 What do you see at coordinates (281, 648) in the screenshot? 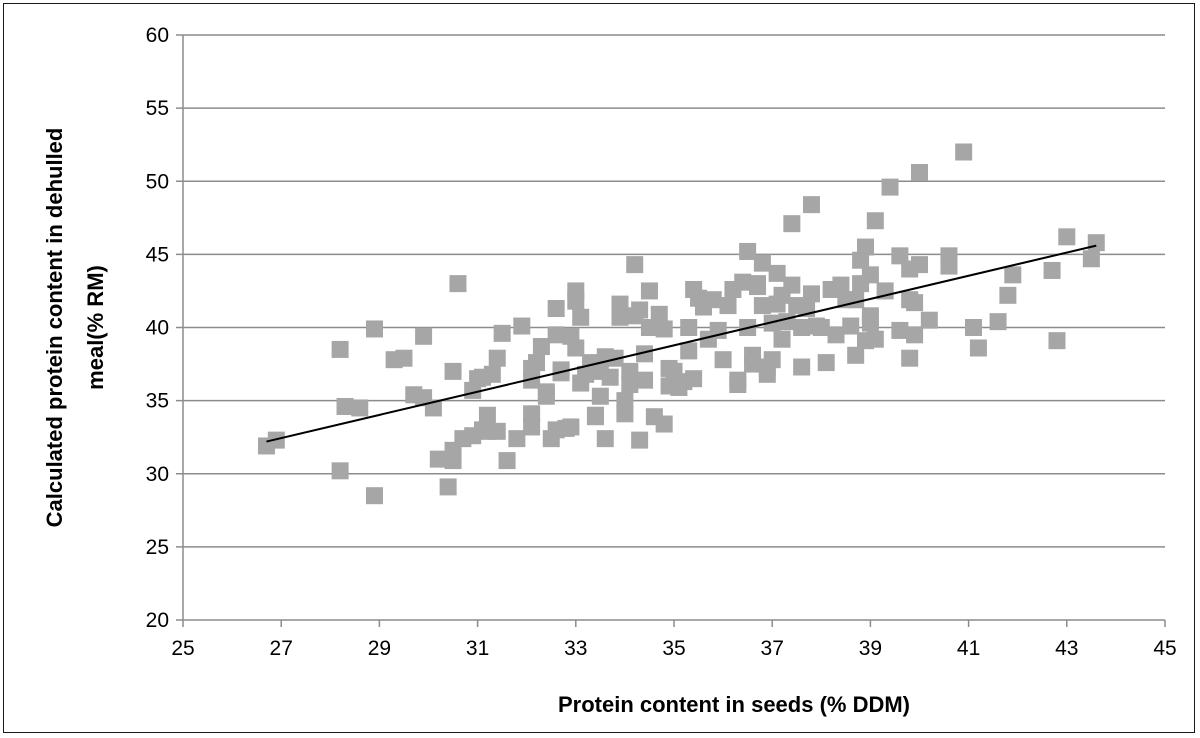
I see `x-tick-label: 27` at bounding box center [281, 648].